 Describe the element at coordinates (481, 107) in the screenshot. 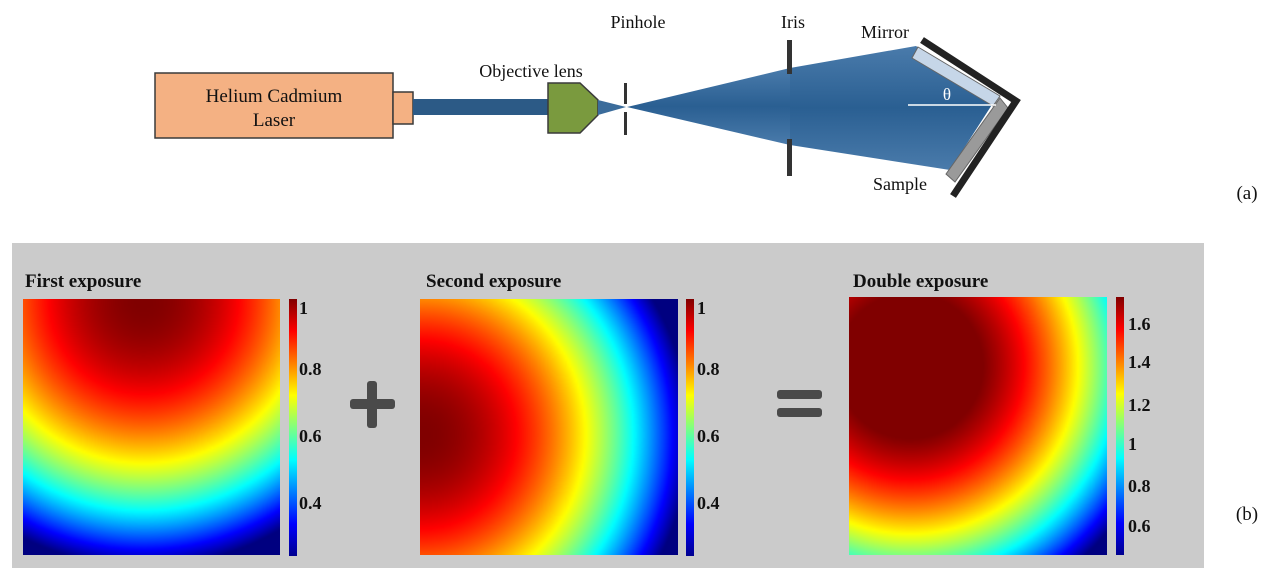

I see `laser-beam` at that location.